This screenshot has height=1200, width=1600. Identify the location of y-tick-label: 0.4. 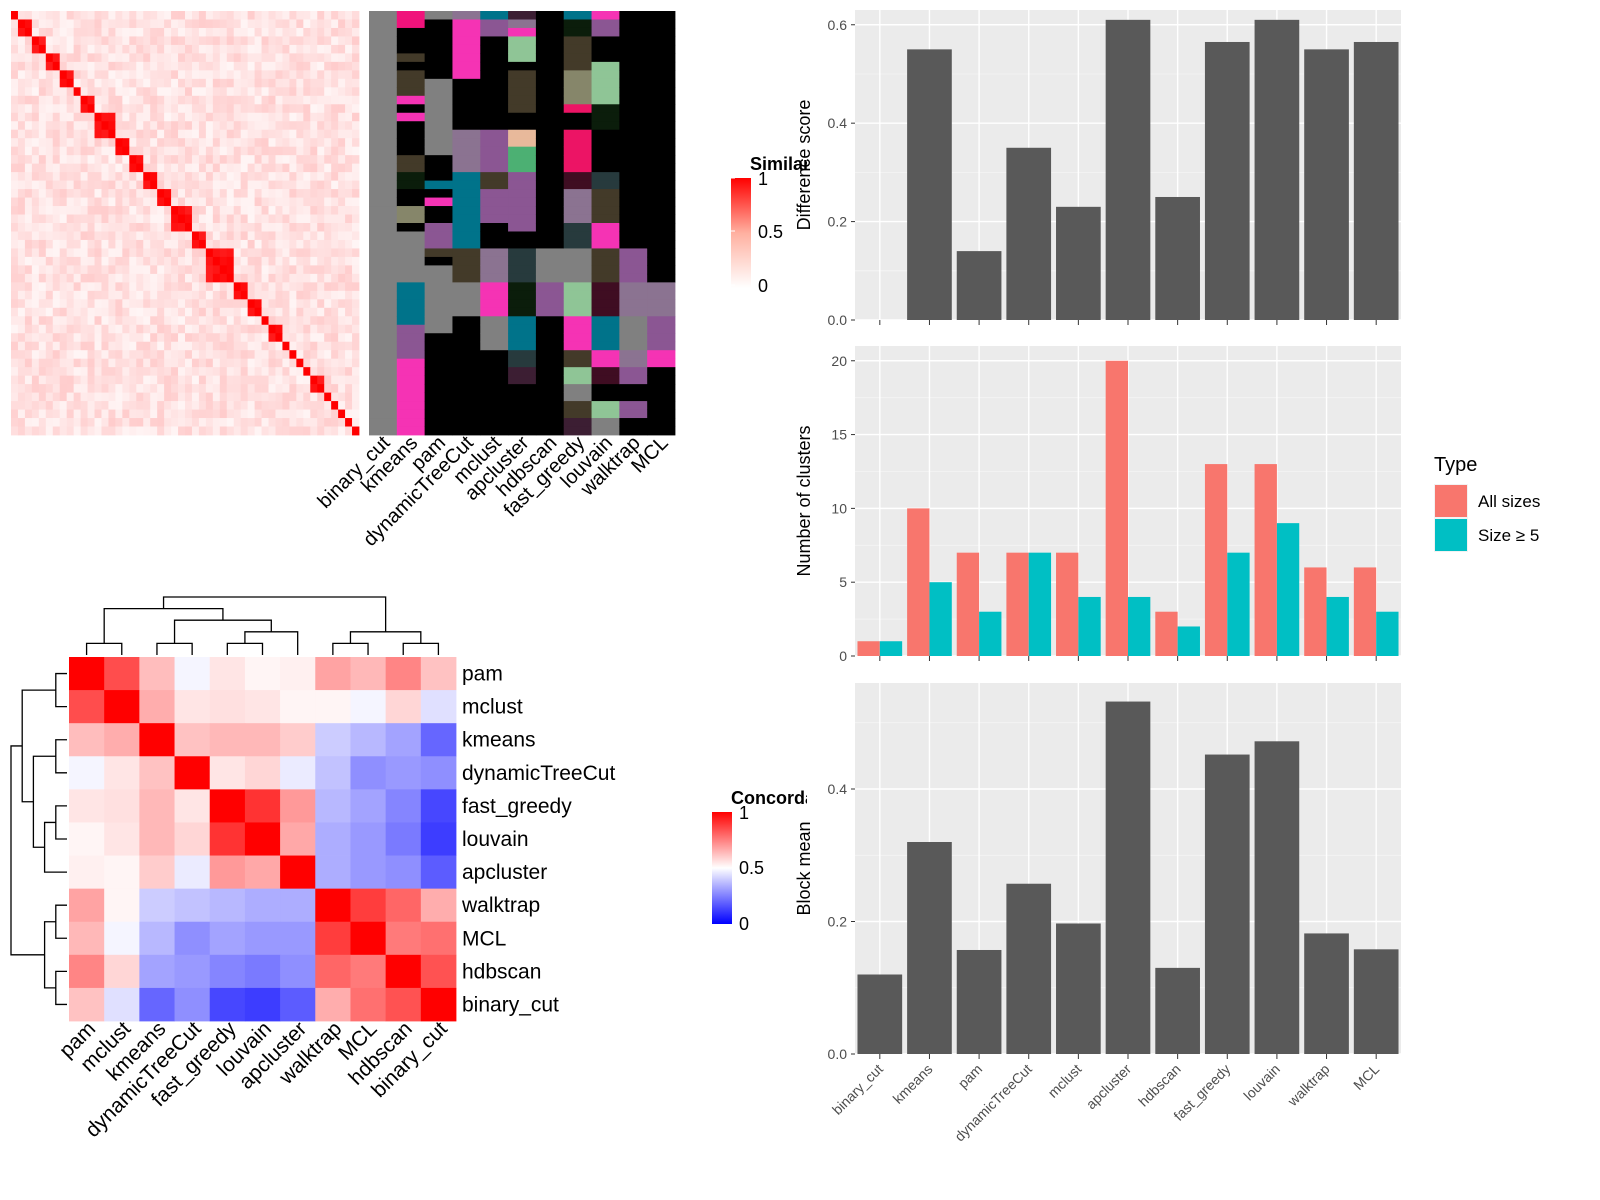
(838, 123).